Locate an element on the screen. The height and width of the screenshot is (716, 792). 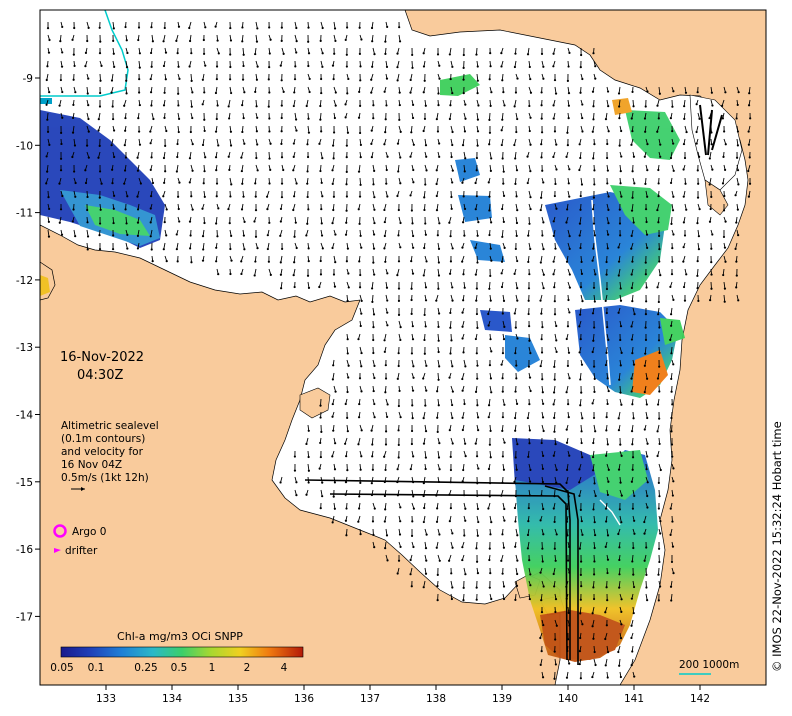
map-date: 16-Nov-2022 is located at coordinates (102, 357).